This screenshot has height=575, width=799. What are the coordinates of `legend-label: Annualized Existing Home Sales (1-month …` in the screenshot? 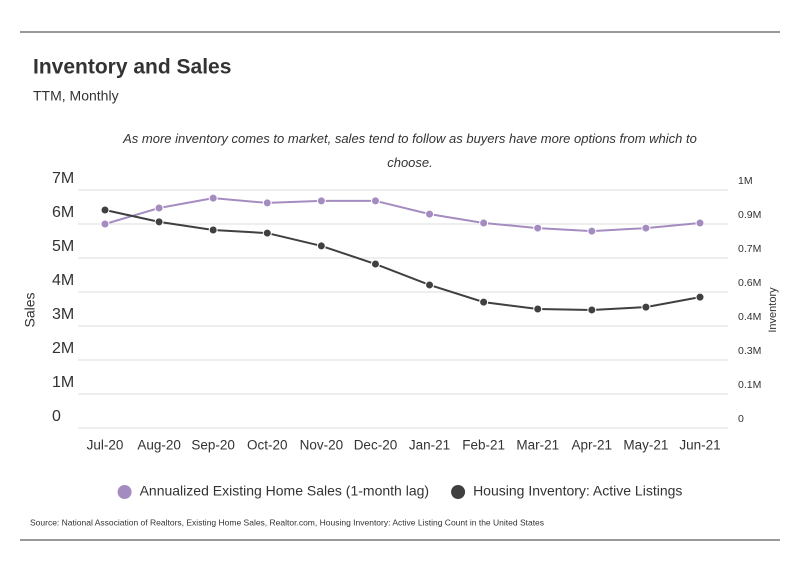 It's located at (284, 491).